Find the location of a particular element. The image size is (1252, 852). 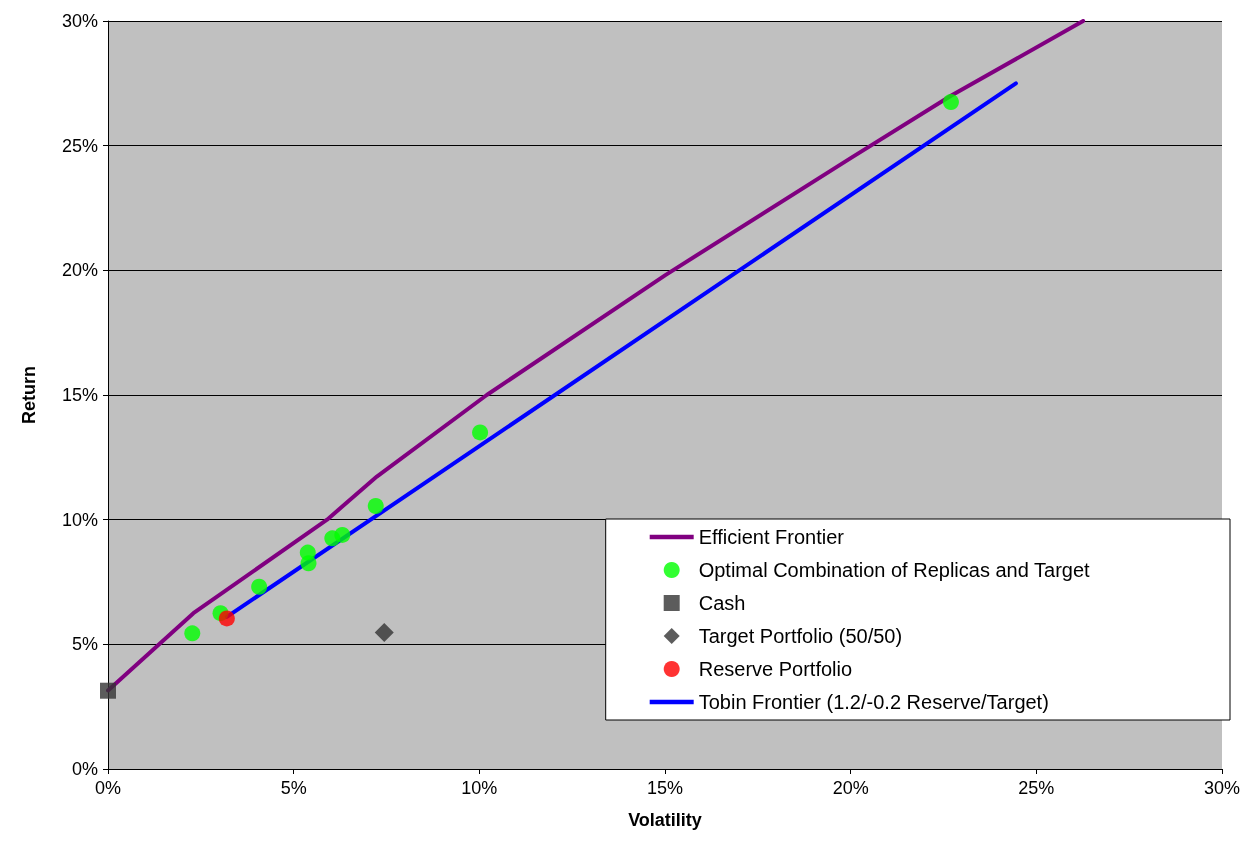

y-tick-label: 15% is located at coordinates (79, 395).